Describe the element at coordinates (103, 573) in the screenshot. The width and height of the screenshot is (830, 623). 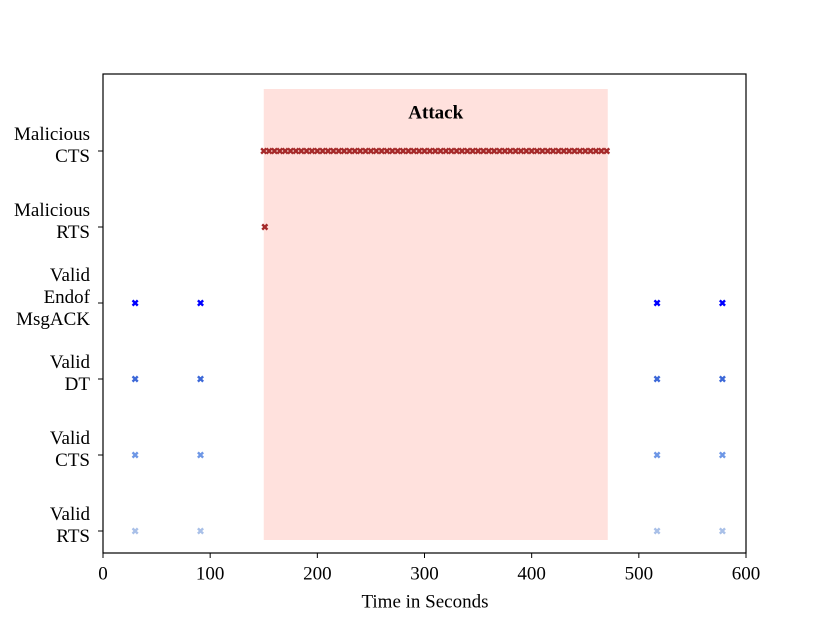
I see `x-tick-label: 0` at that location.